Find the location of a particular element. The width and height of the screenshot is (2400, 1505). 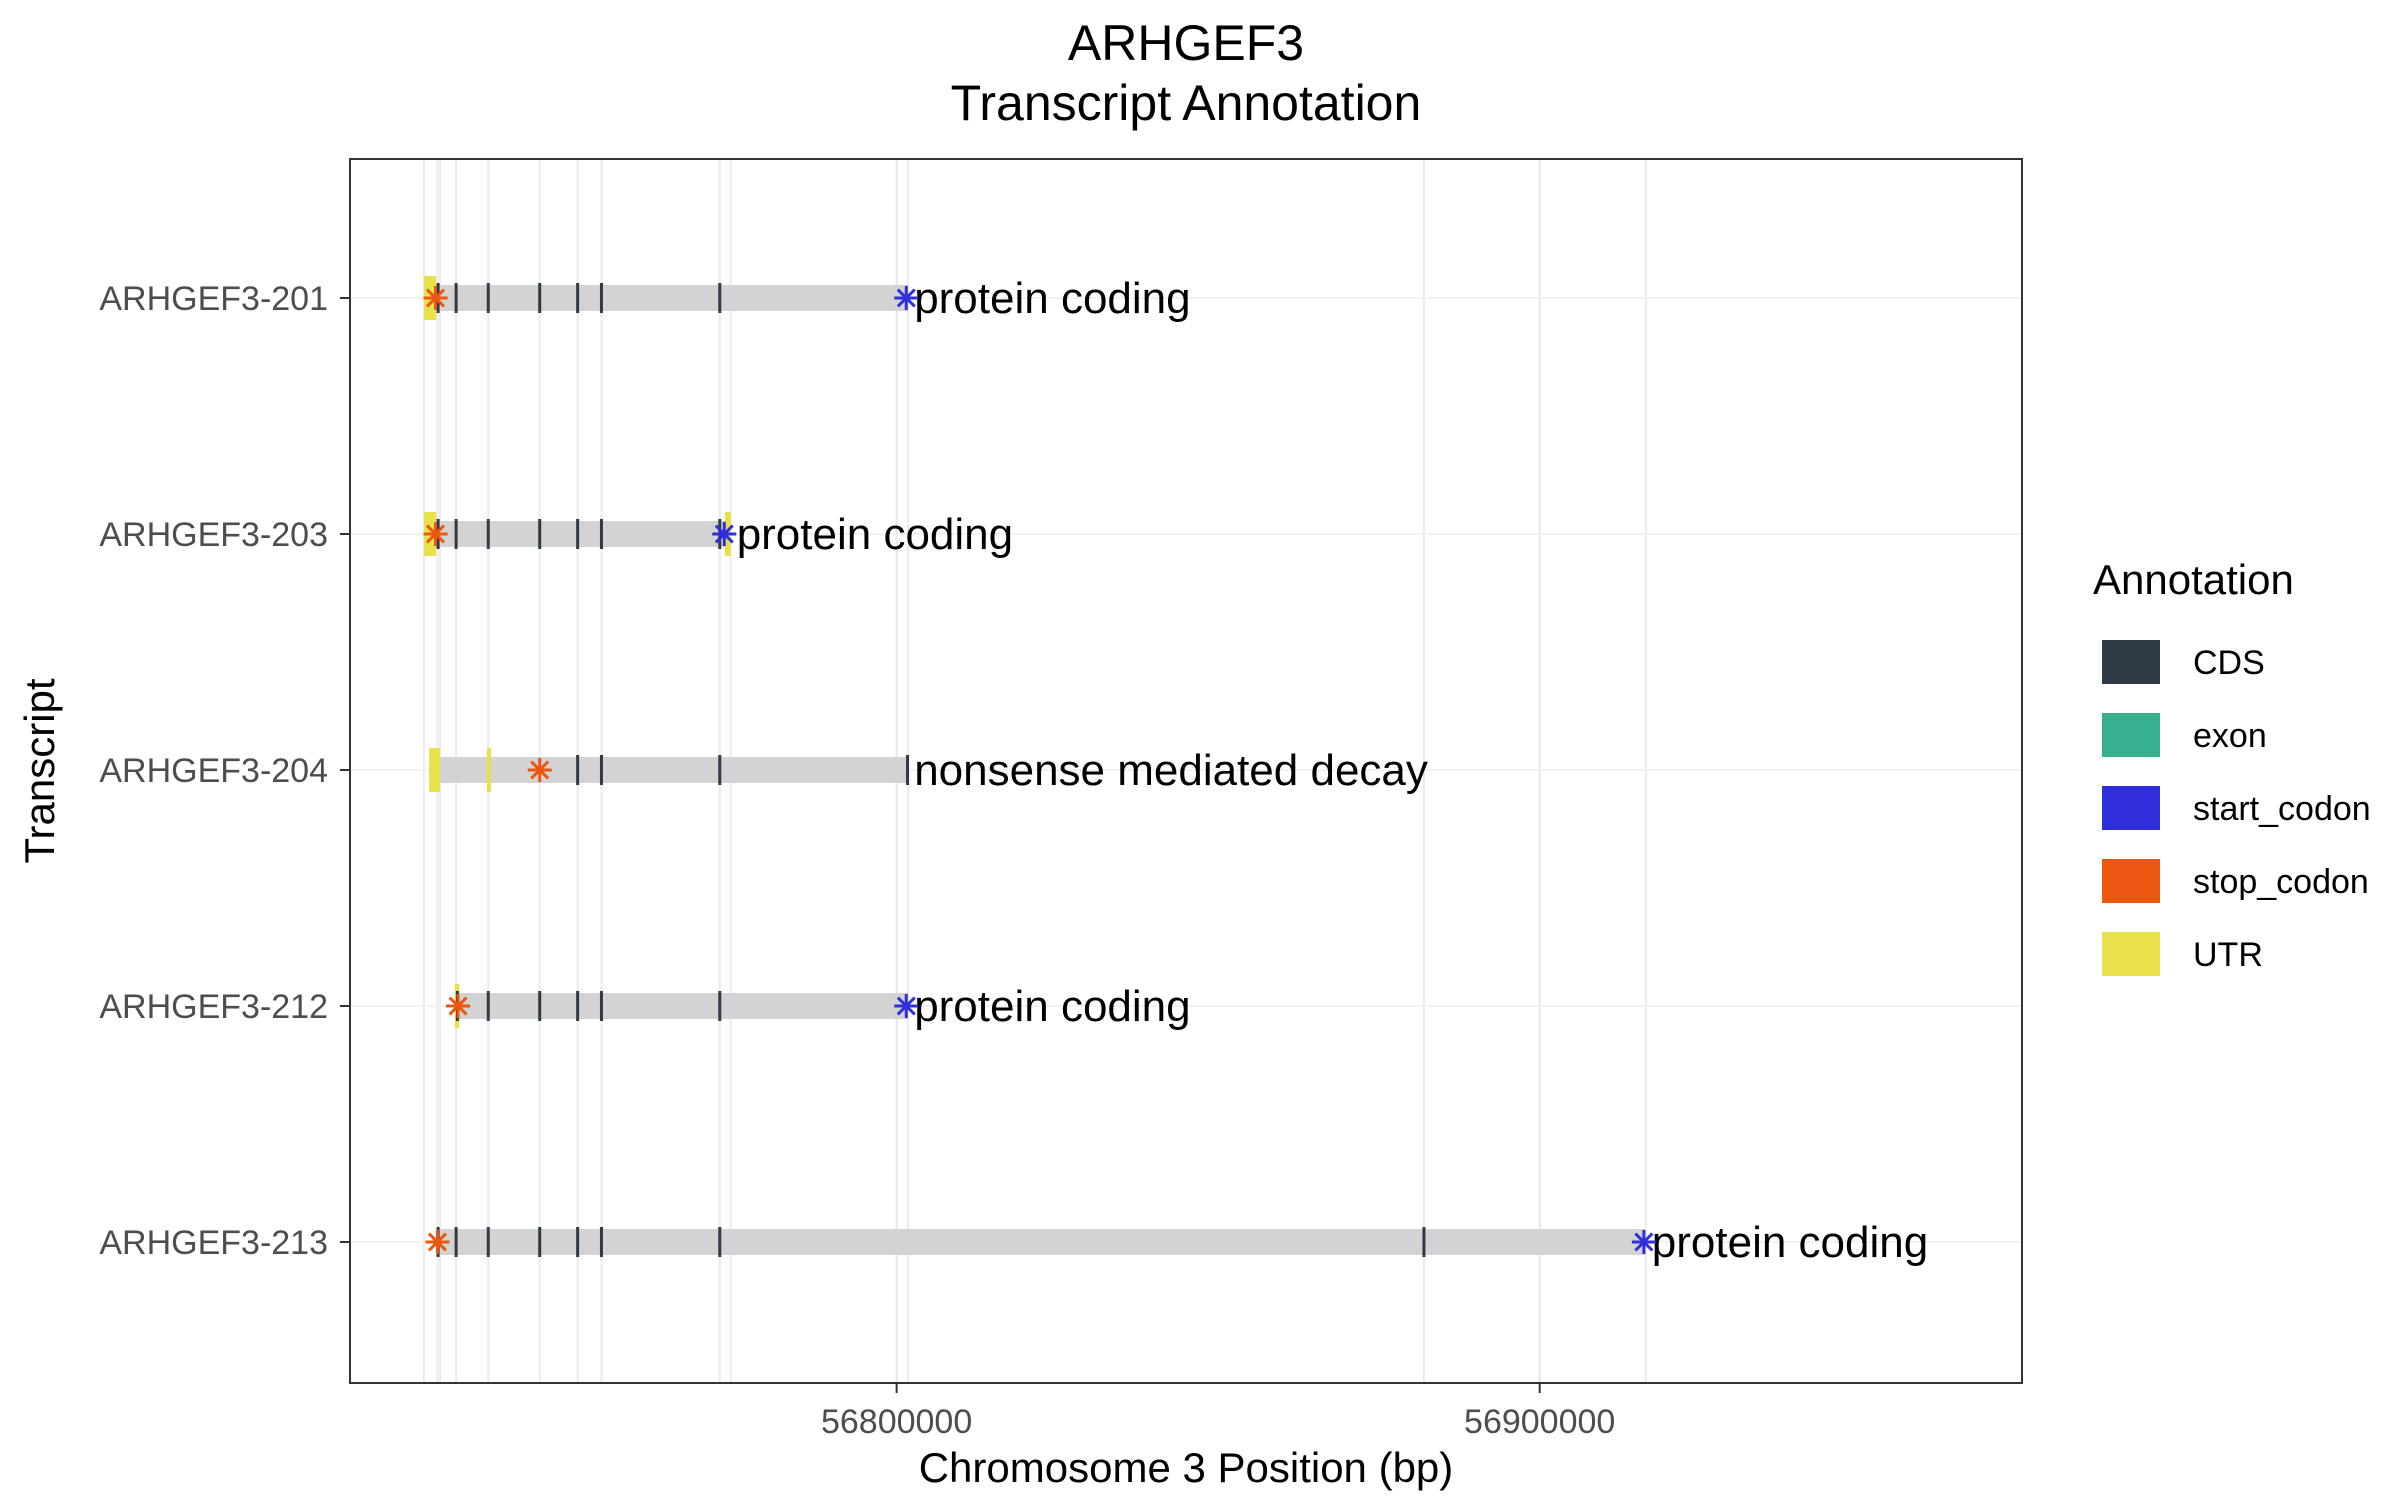

y-tick-label: ARHGEF3-212 is located at coordinates (213, 1007).